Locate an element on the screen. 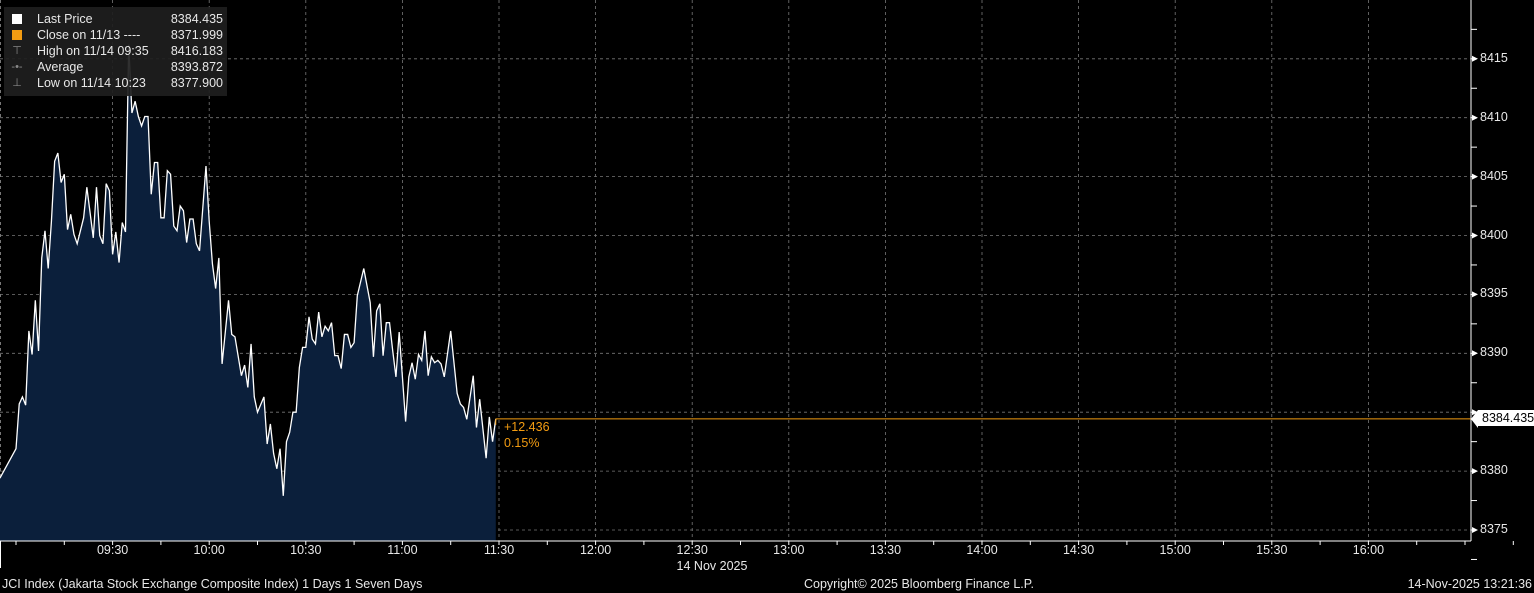  legend-row-close: Close on 11/13 ---- 8371.999 is located at coordinates (117, 35).